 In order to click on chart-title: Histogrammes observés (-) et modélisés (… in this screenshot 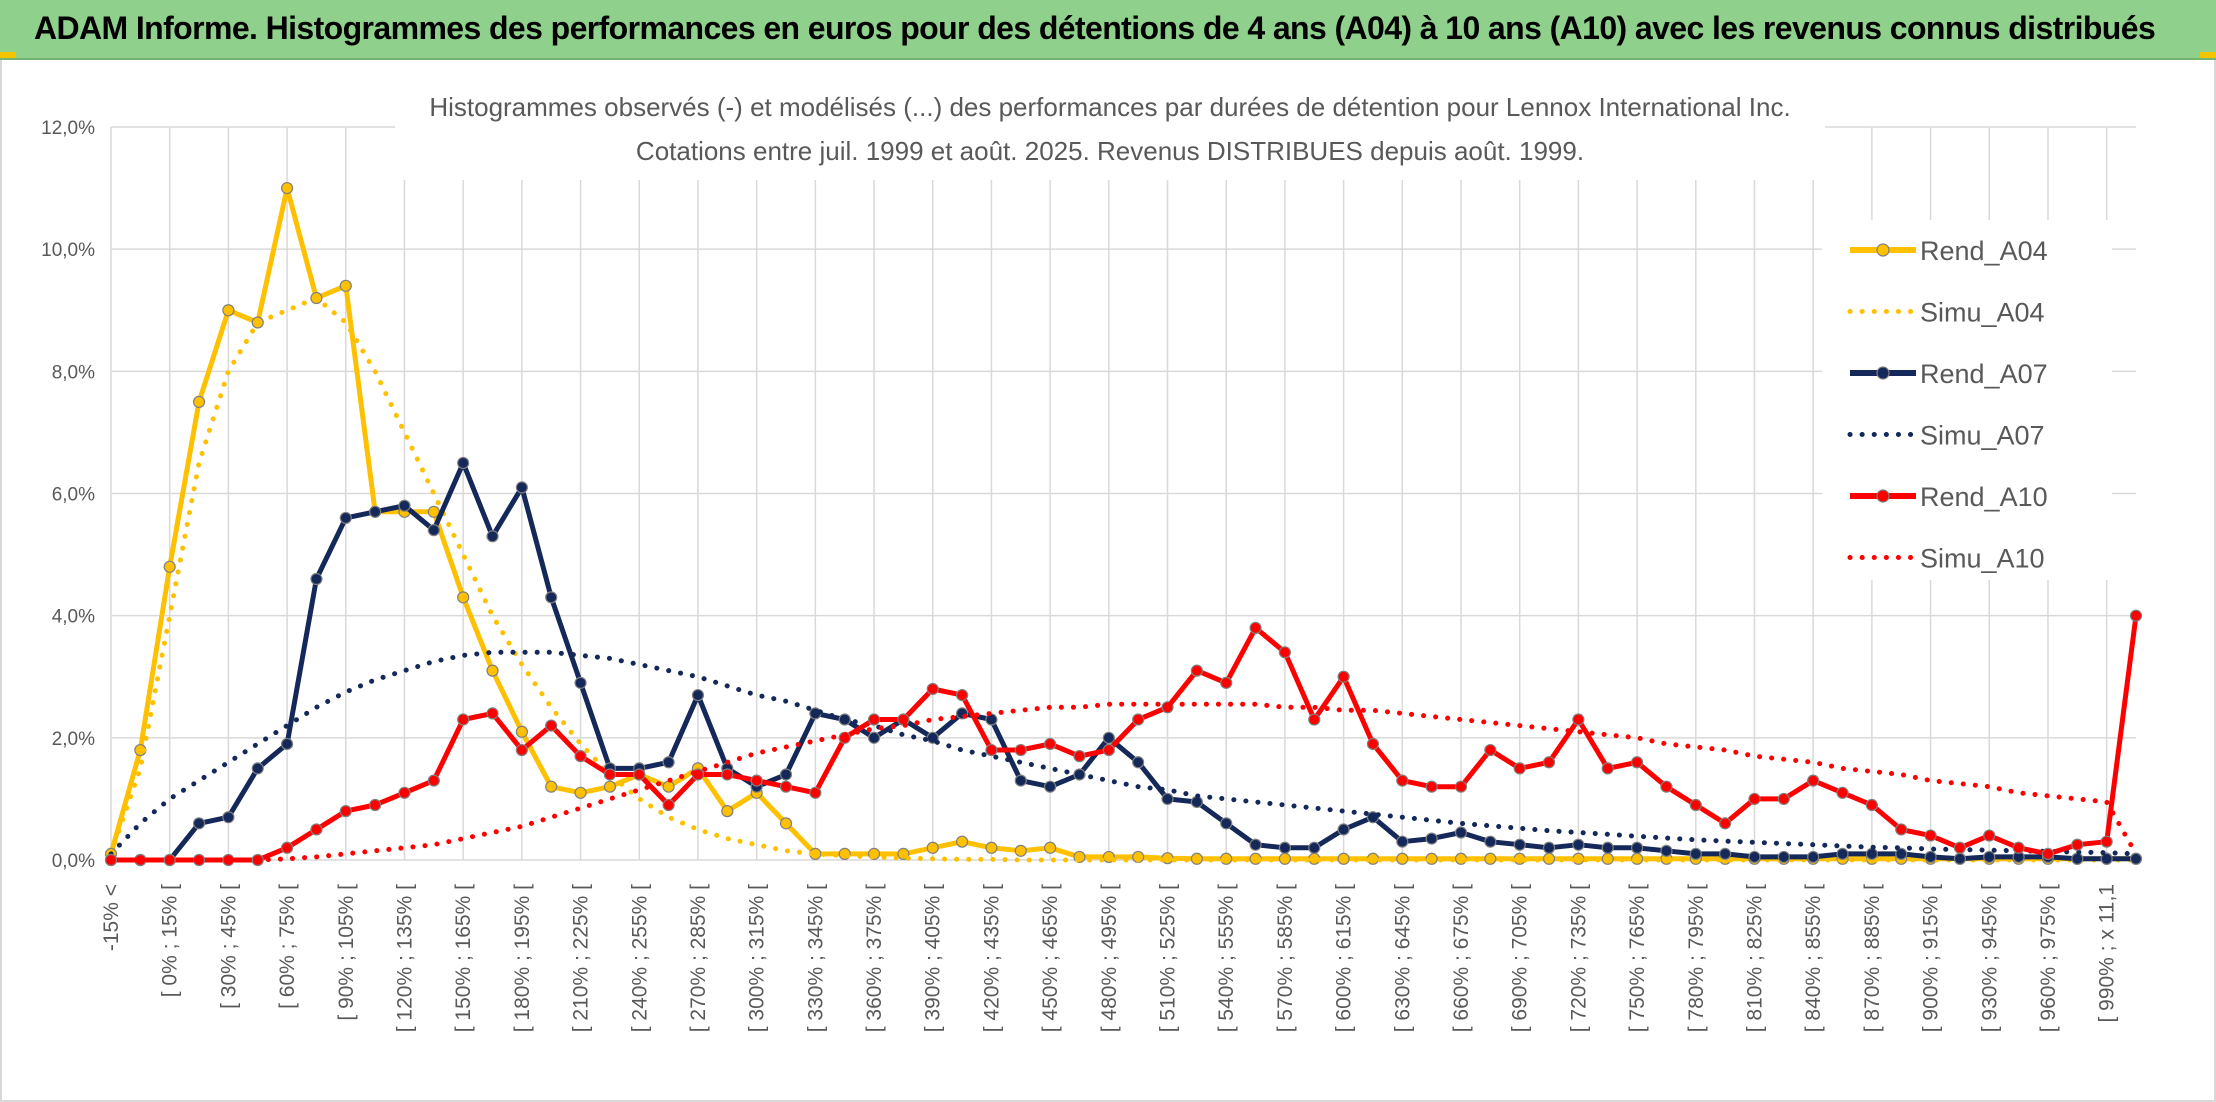, I will do `click(1109, 107)`.